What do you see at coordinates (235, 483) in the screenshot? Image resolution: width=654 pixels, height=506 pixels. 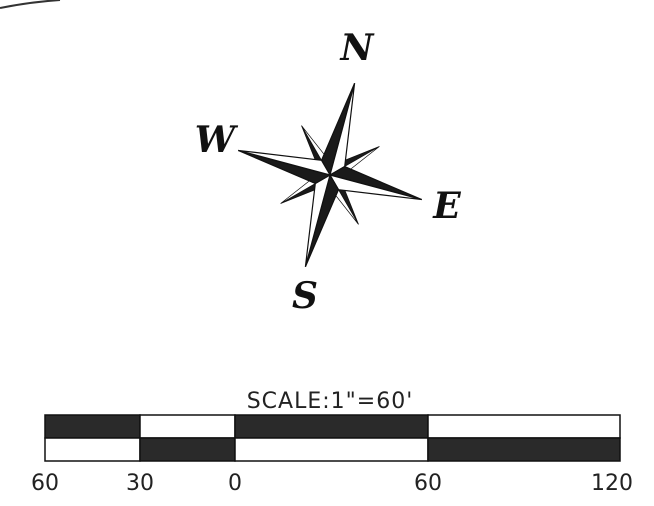 I see `scale-label: 0` at bounding box center [235, 483].